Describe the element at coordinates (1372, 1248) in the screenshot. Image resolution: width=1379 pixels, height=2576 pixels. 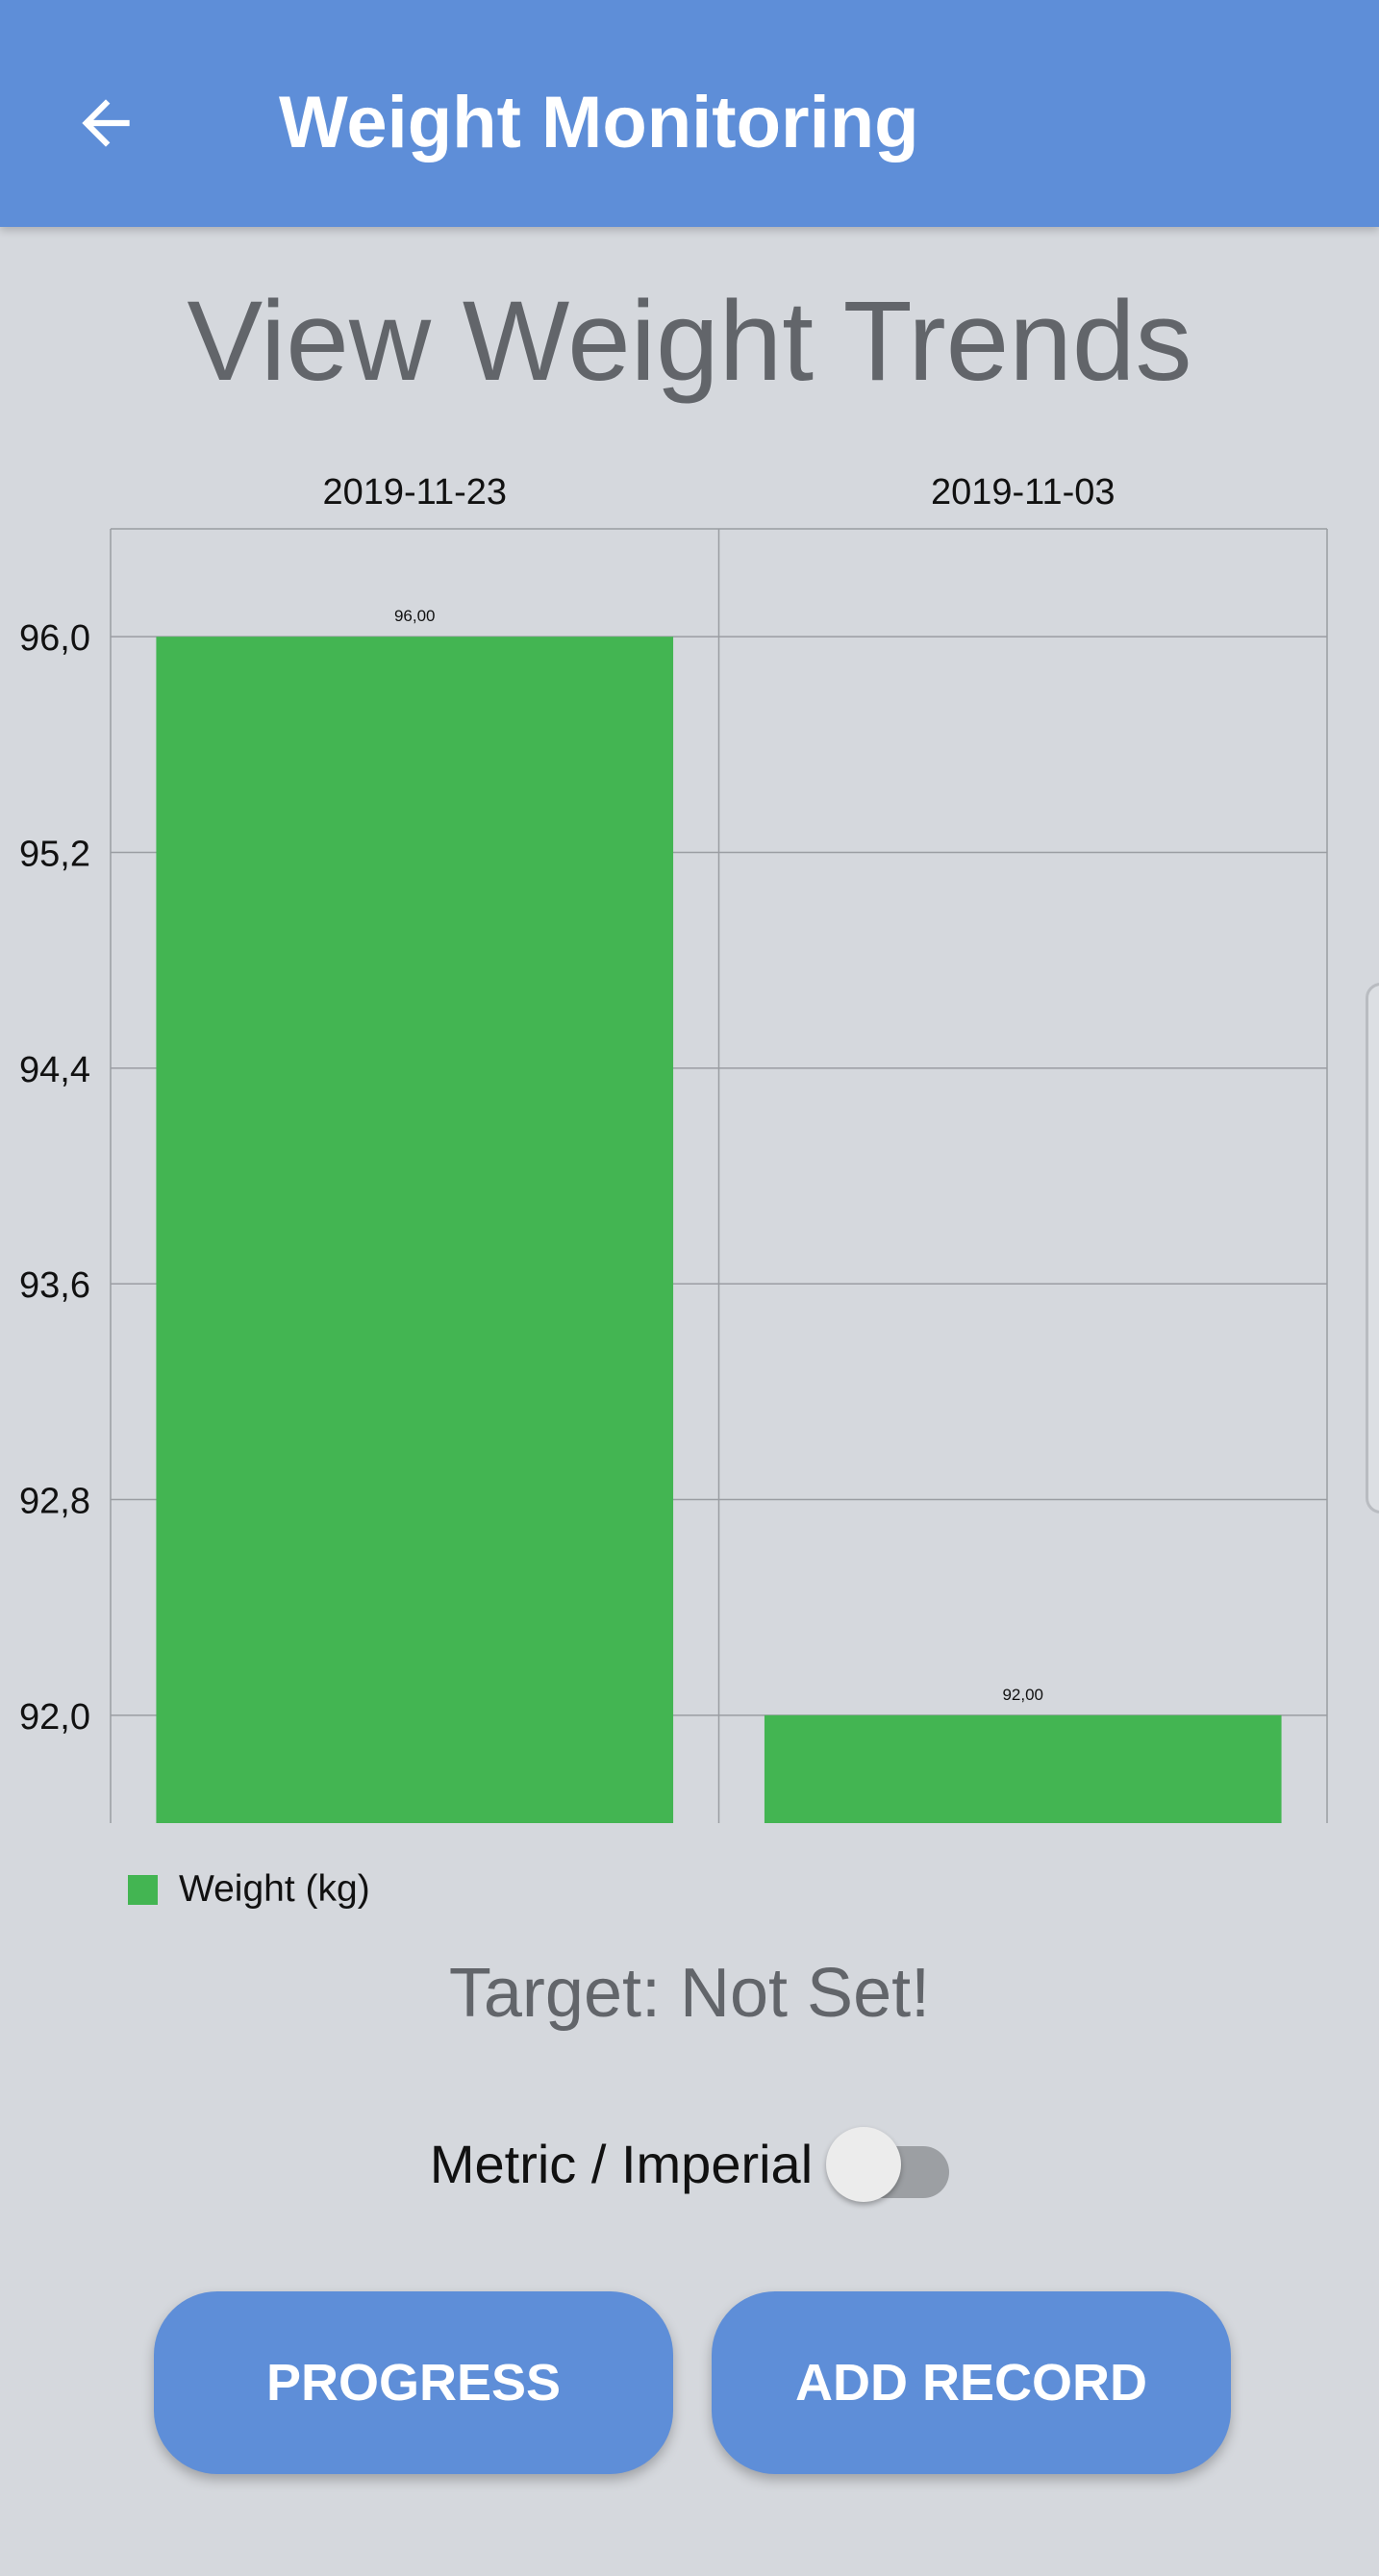
I see `edge-panel-handle` at that location.